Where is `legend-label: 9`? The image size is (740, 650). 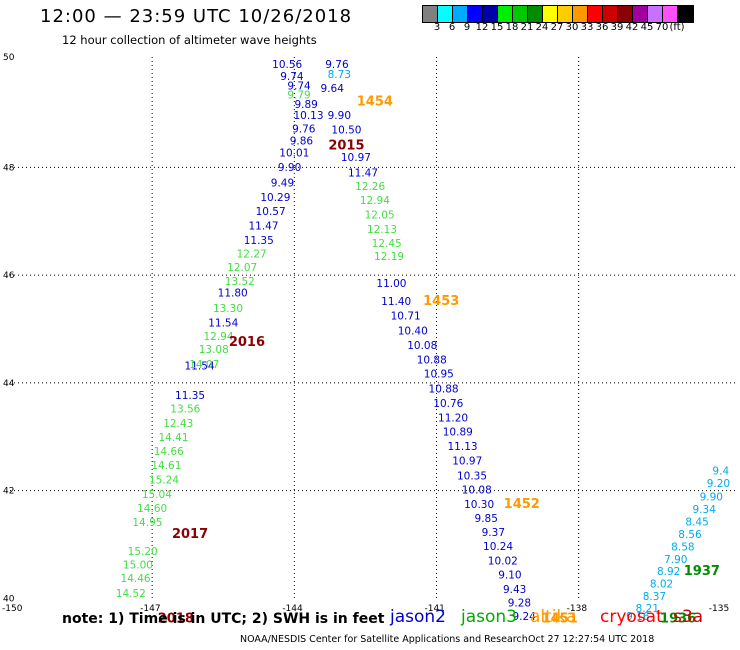 legend-label: 9 is located at coordinates (467, 27).